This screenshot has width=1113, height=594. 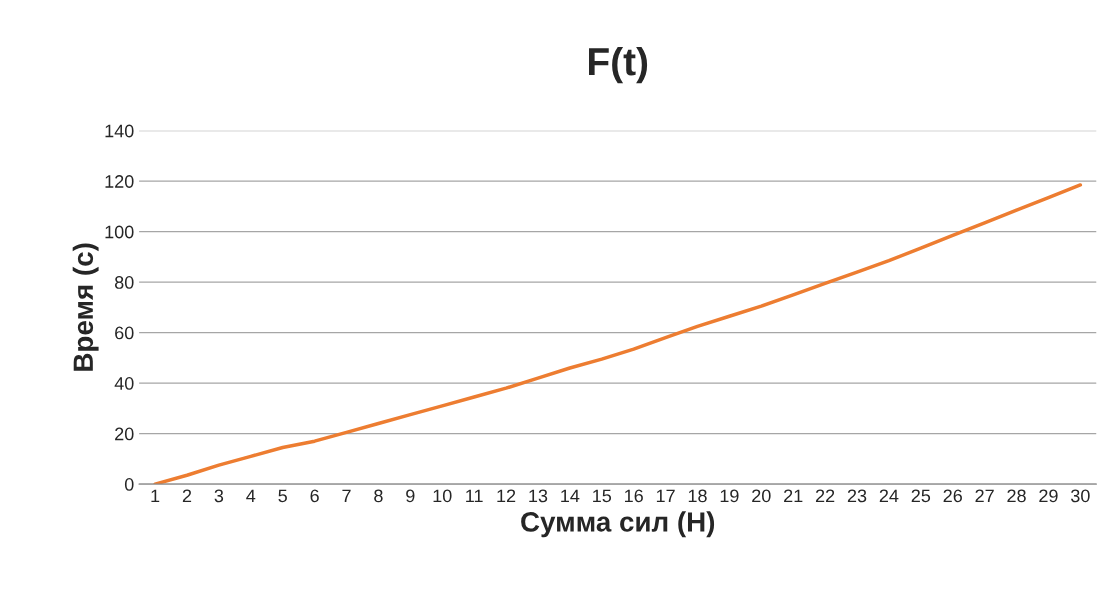 I want to click on x-tick-label: 9, so click(x=410, y=496).